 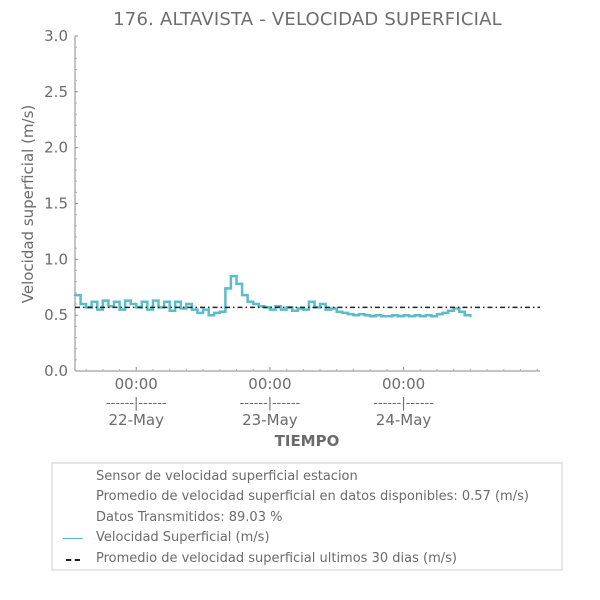 I want to click on legend-entry-label: Velocidad Superficial (m/s), so click(x=183, y=537).